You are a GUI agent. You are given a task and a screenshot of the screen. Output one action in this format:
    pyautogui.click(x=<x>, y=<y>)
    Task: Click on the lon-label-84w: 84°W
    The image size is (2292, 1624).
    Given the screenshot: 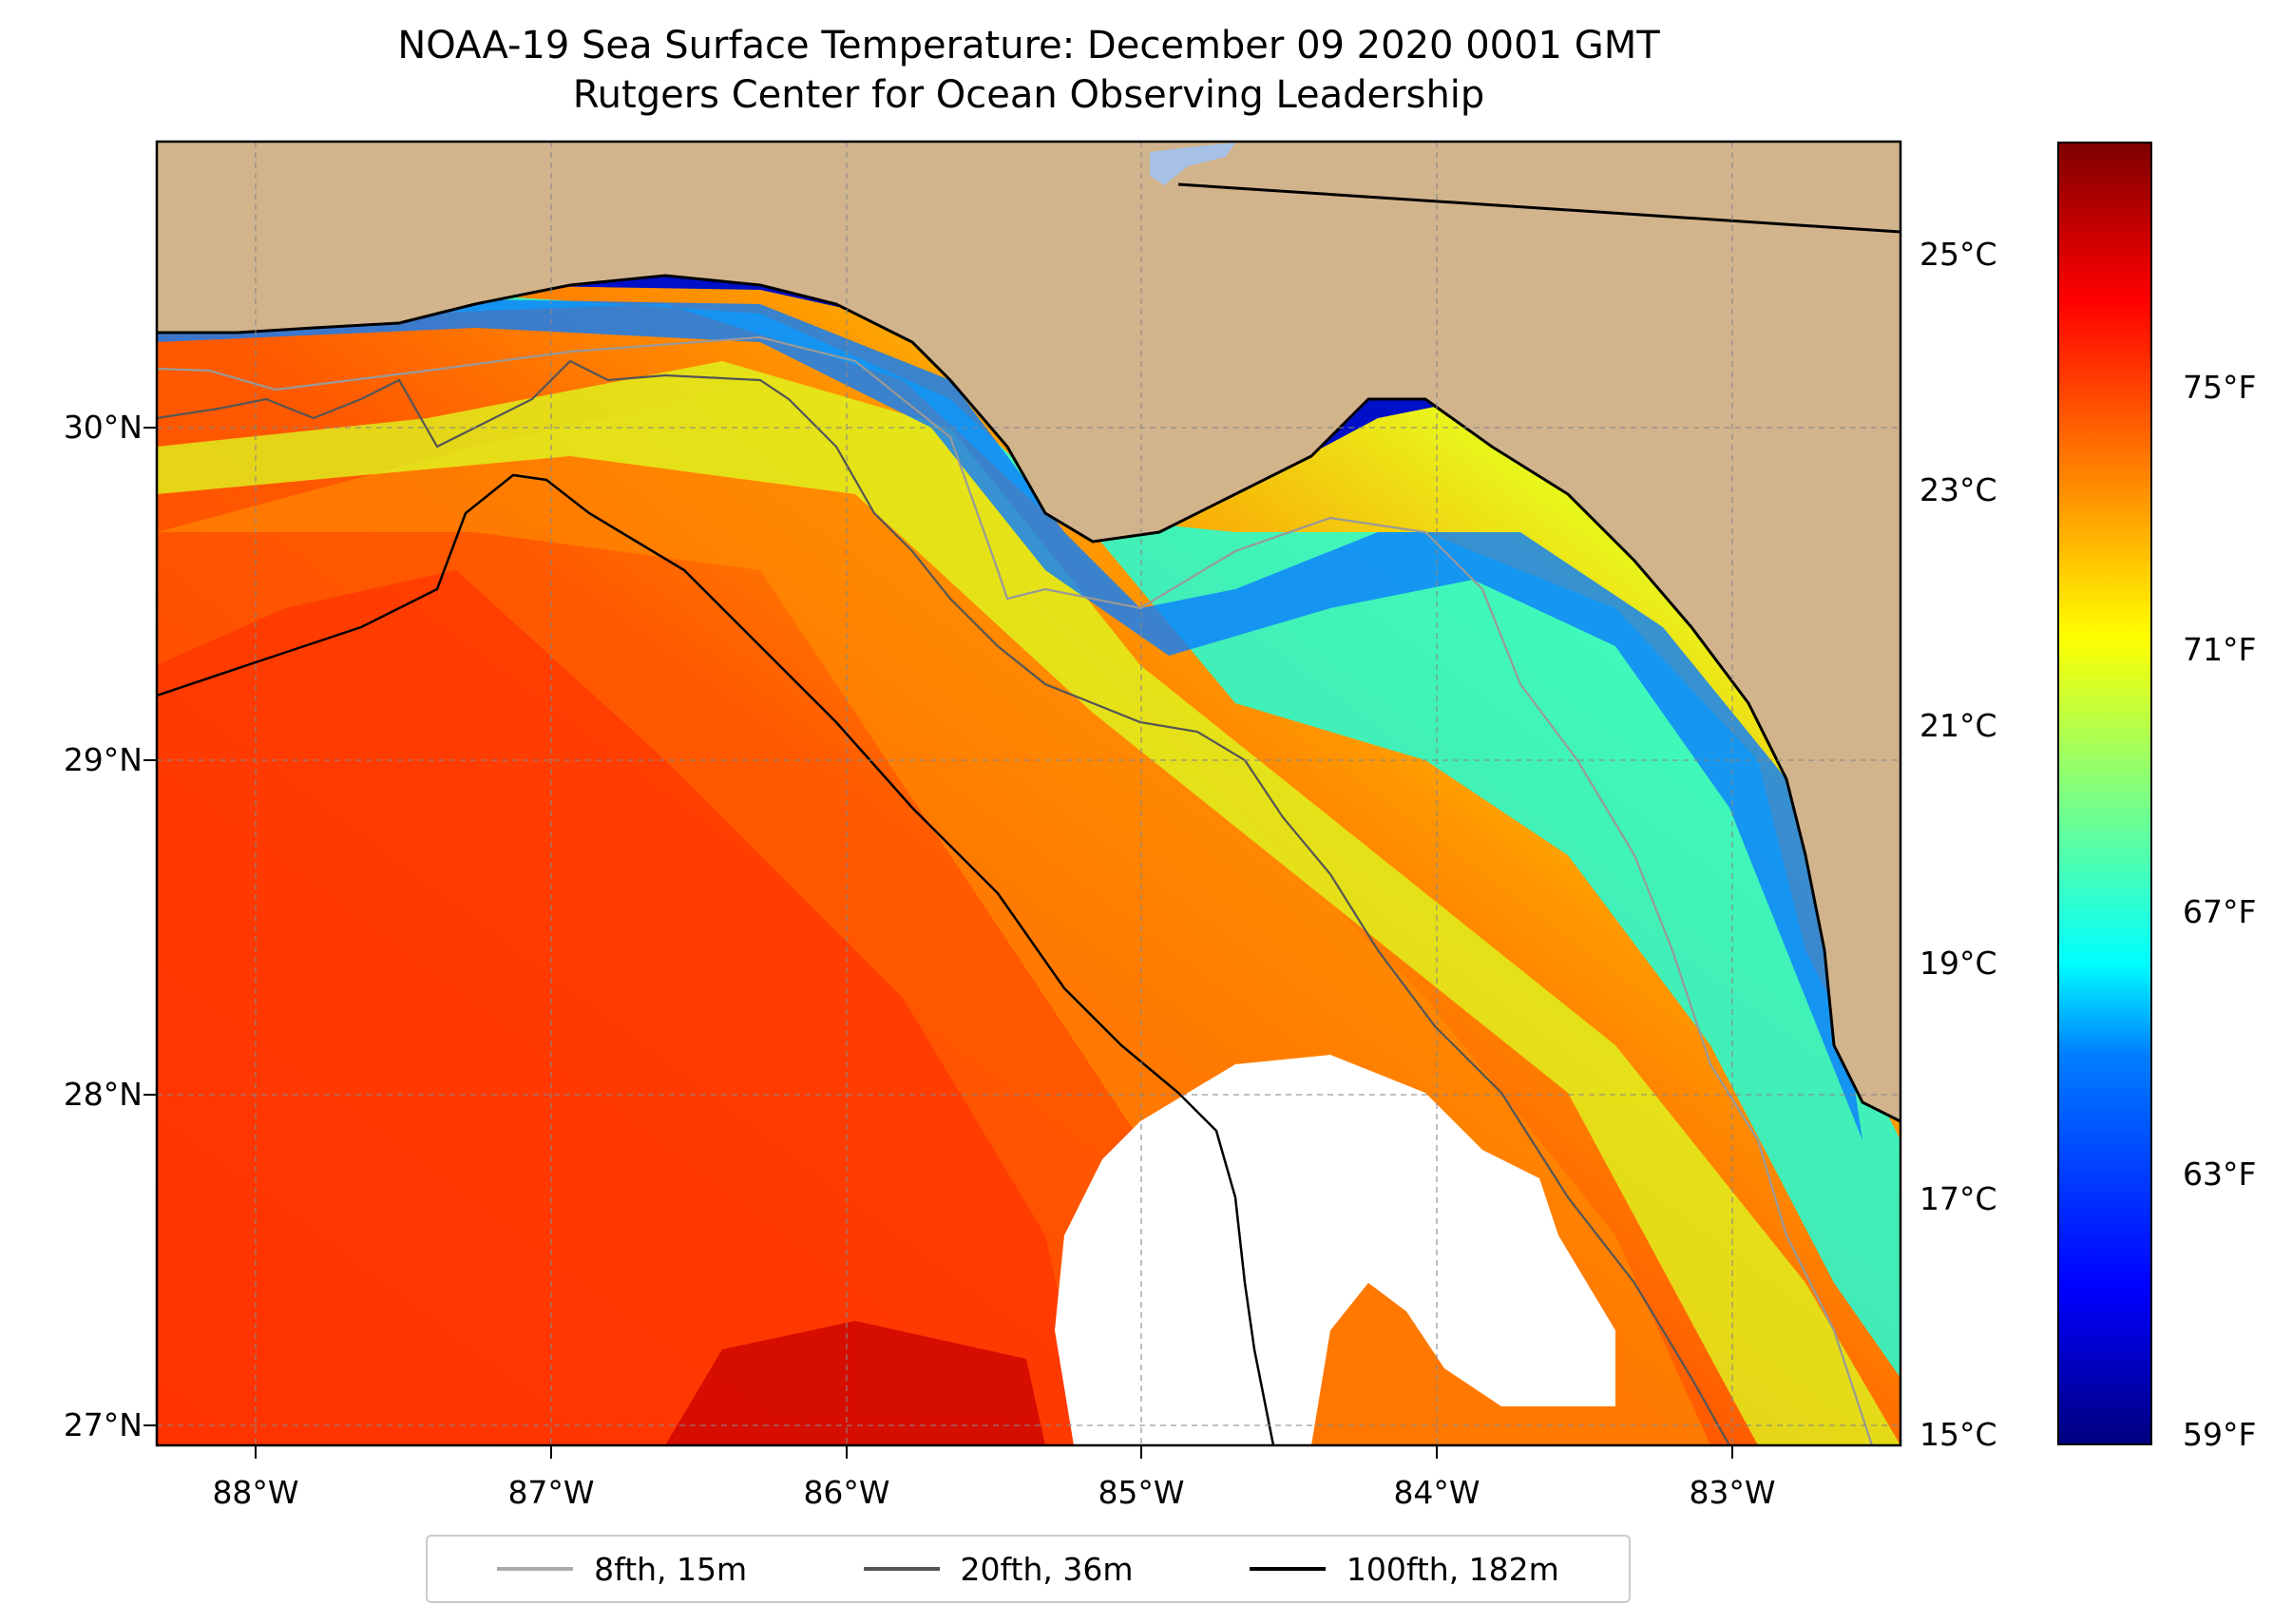 What is the action you would take?
    pyautogui.click(x=1436, y=1492)
    